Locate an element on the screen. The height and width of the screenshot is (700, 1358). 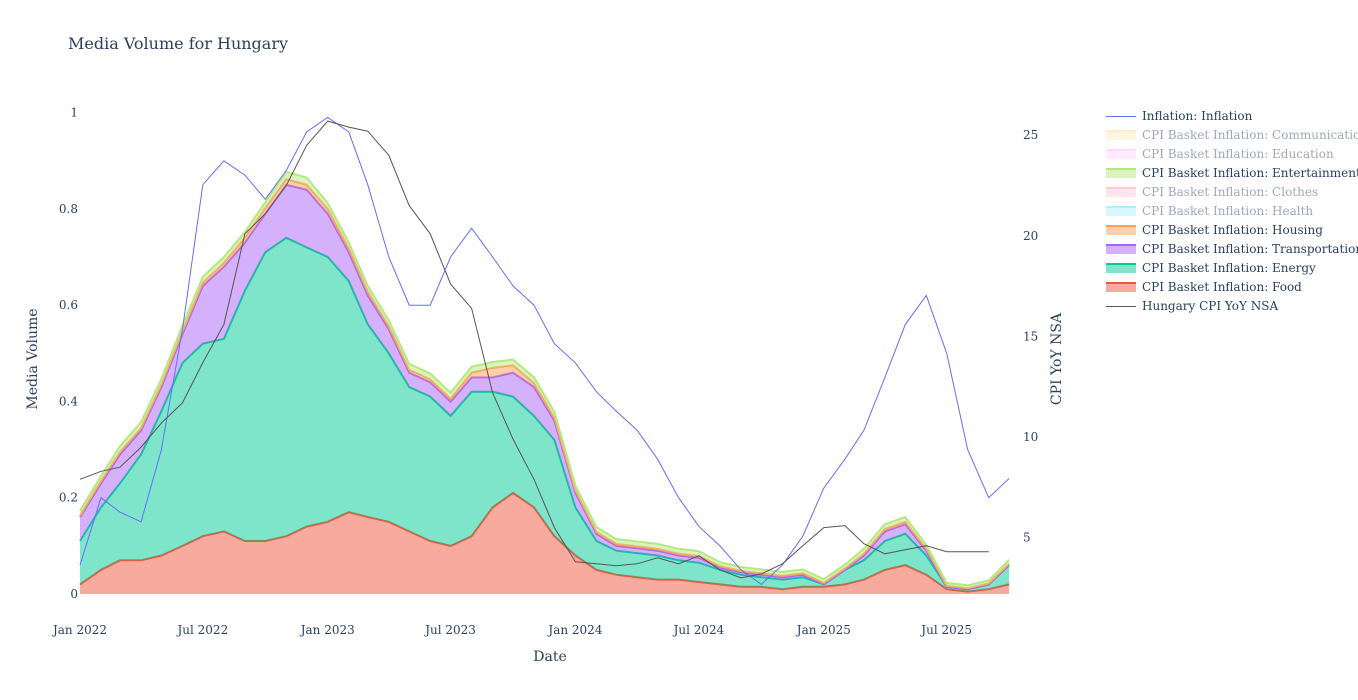
legend-label: CPI Basket Inflation: Housing is located at coordinates (1232, 229).